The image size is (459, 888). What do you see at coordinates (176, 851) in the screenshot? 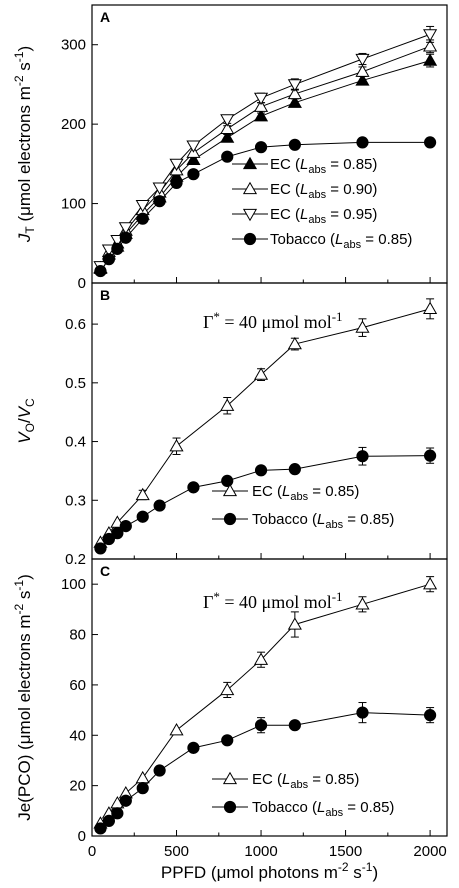
I see `x-tick-label: 500` at bounding box center [176, 851].